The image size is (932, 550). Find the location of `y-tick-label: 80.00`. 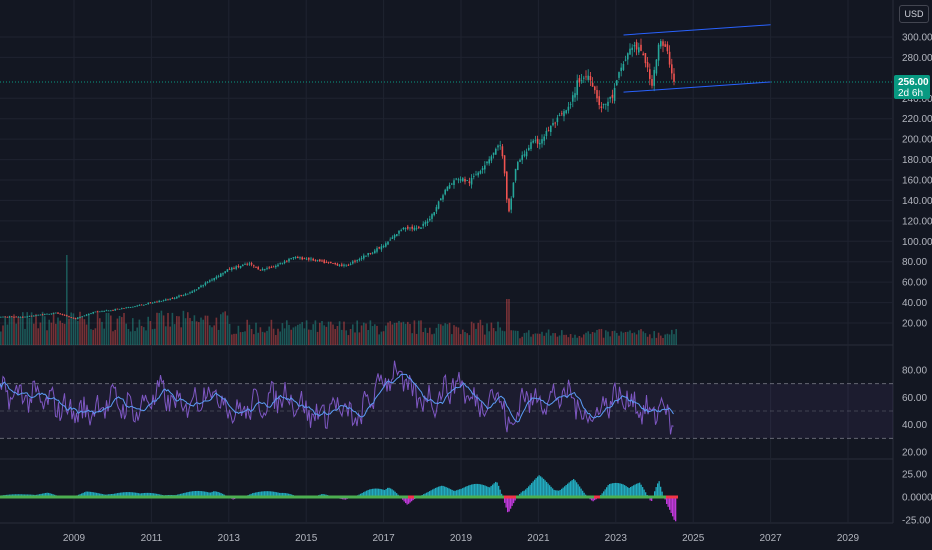

y-tick-label: 80.00 is located at coordinates (914, 262).